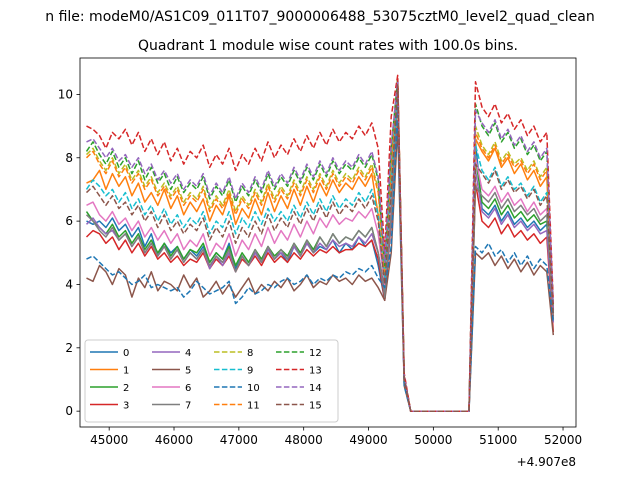 The width and height of the screenshot is (640, 480). Describe the element at coordinates (211, 381) in the screenshot. I see `legend-box` at that location.